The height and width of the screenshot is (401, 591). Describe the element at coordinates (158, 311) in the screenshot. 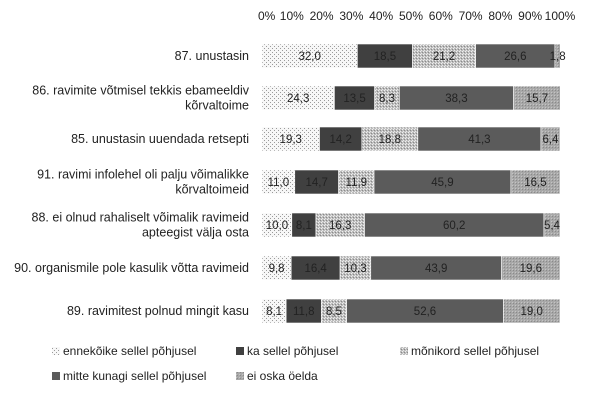

I see `category-label: 89. ravimitest polnud mingit kasu` at that location.